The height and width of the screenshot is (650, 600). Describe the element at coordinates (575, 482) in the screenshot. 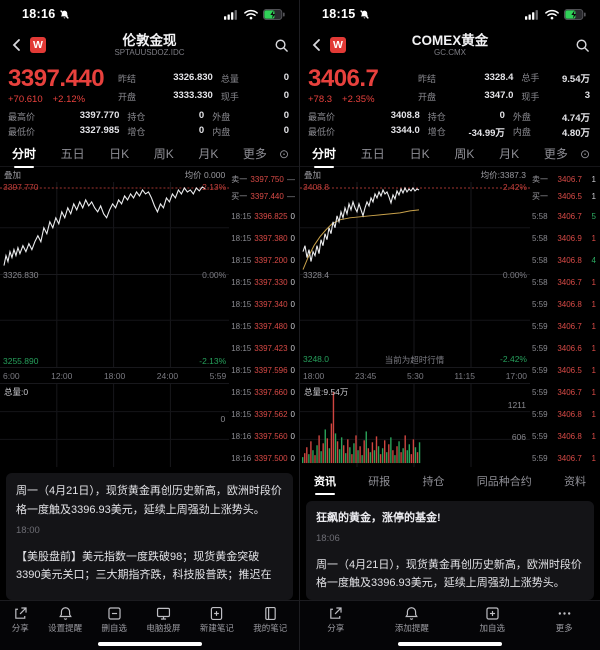

I see `news-tab-资料: 资料` at that location.